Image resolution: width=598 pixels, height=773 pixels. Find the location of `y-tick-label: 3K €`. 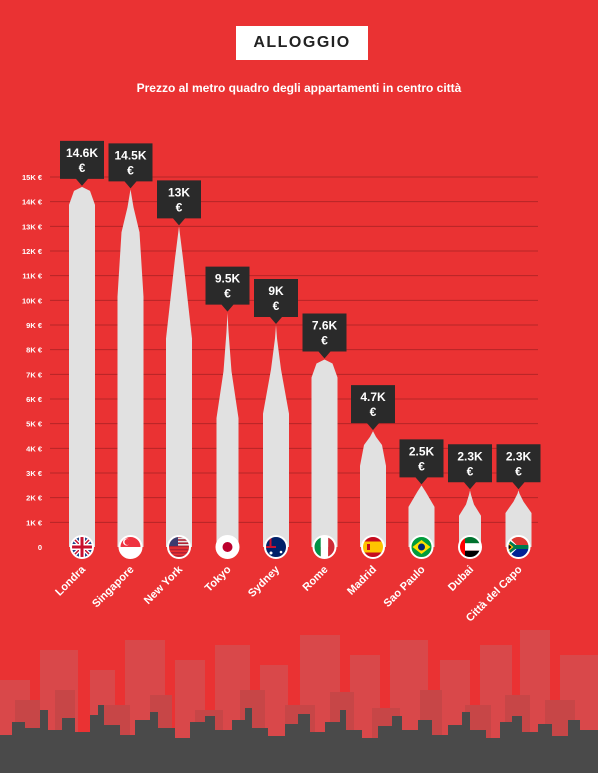

y-tick-label: 3K € is located at coordinates (34, 473).